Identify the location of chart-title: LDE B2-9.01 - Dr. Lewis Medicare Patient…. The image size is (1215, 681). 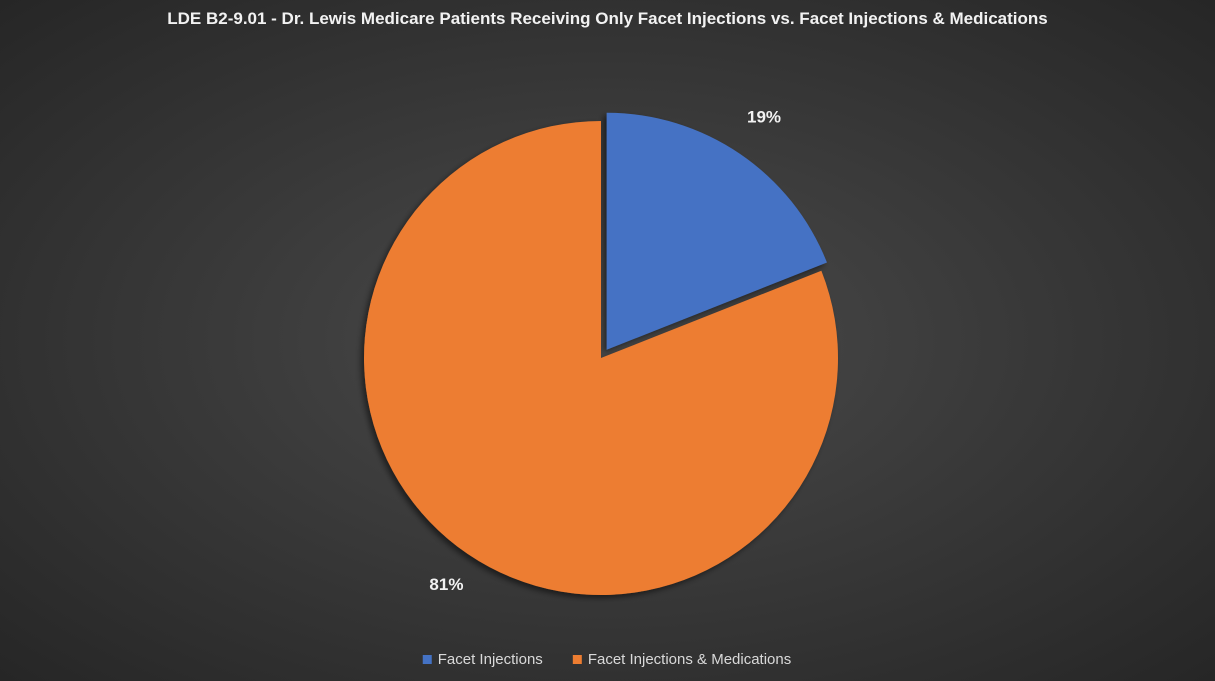
(607, 18).